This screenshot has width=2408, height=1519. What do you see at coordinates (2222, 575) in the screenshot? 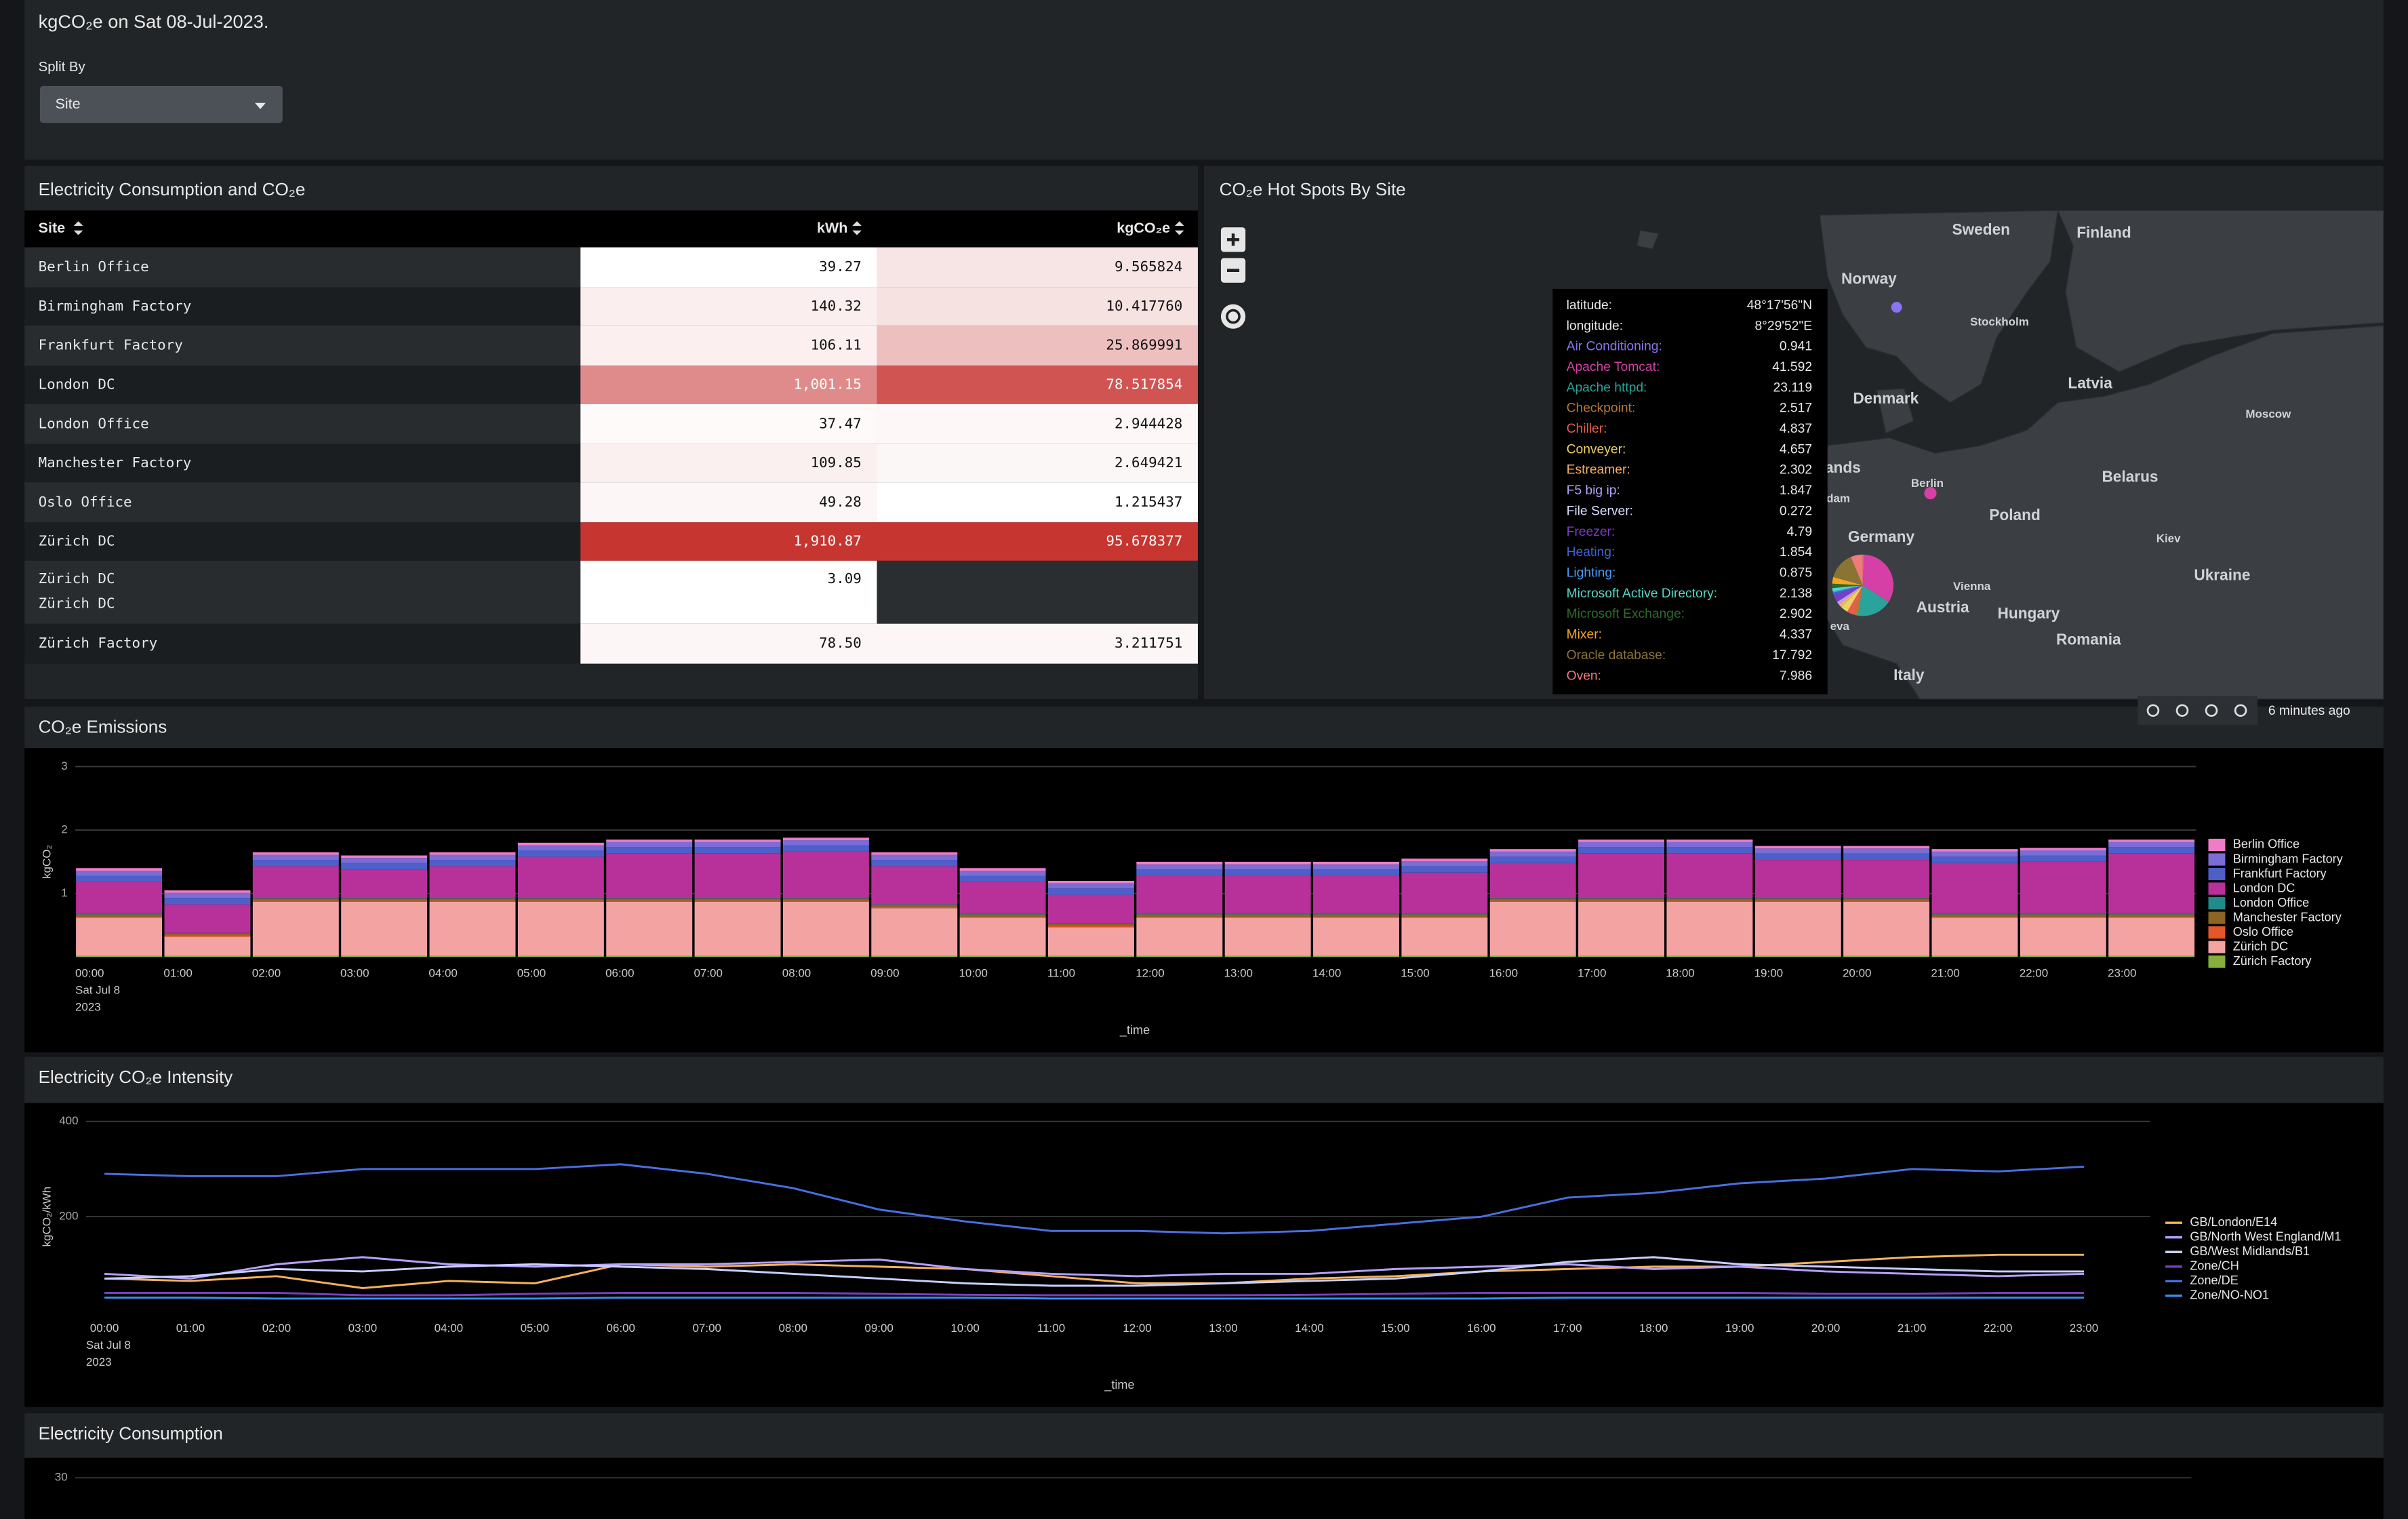
I see `map-place-label: Ukraine` at bounding box center [2222, 575].